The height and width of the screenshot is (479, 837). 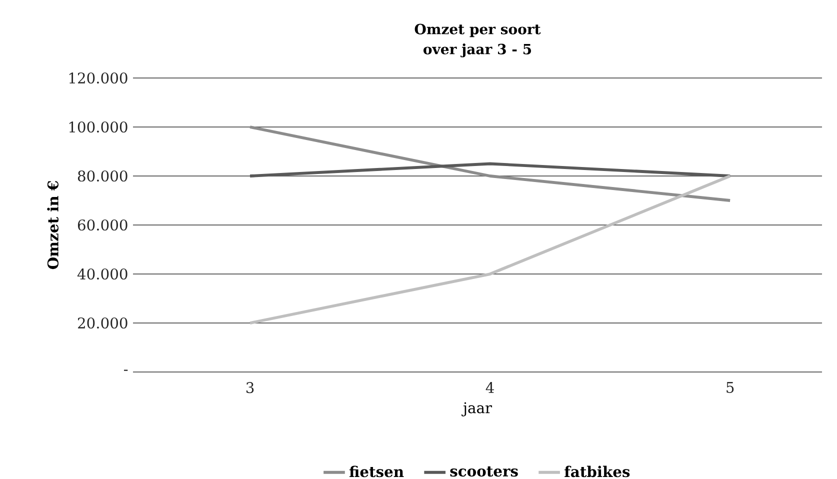 What do you see at coordinates (490, 387) in the screenshot?
I see `x-tick-label: 4` at bounding box center [490, 387].